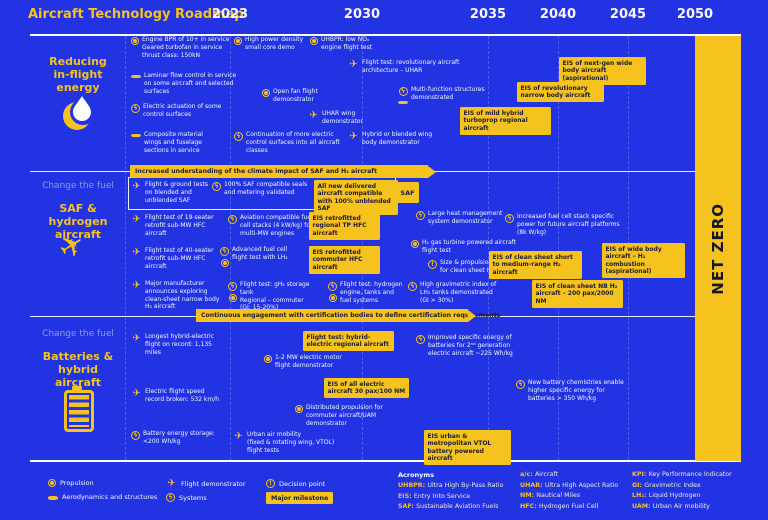  Describe the element at coordinates (695, 14) in the screenshot. I see `timeline-year: 2050` at that location.